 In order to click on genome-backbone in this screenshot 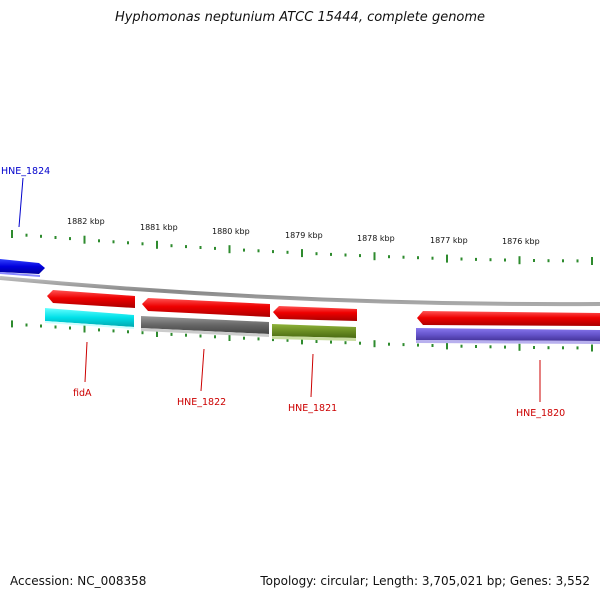, I will do `click(300, 291)`.